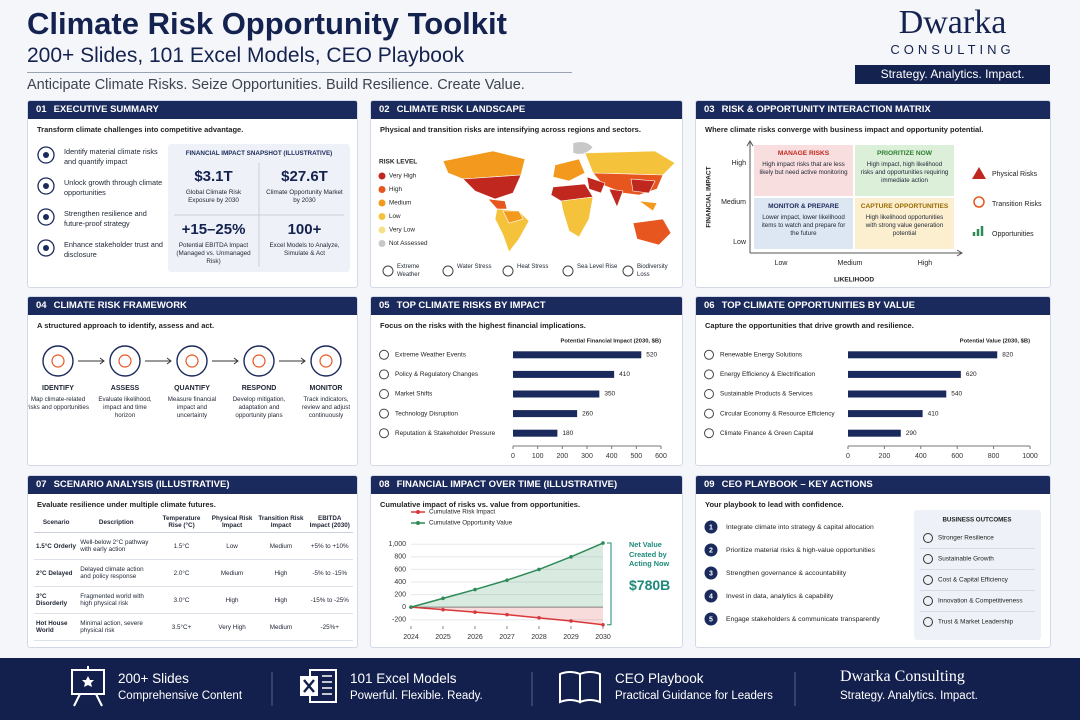 This screenshot has width=1080, height=720. I want to click on snapshot-title: FINANCIAL IMPACT SNAPSHOT (ILLUSTRATIVE), so click(259, 153).